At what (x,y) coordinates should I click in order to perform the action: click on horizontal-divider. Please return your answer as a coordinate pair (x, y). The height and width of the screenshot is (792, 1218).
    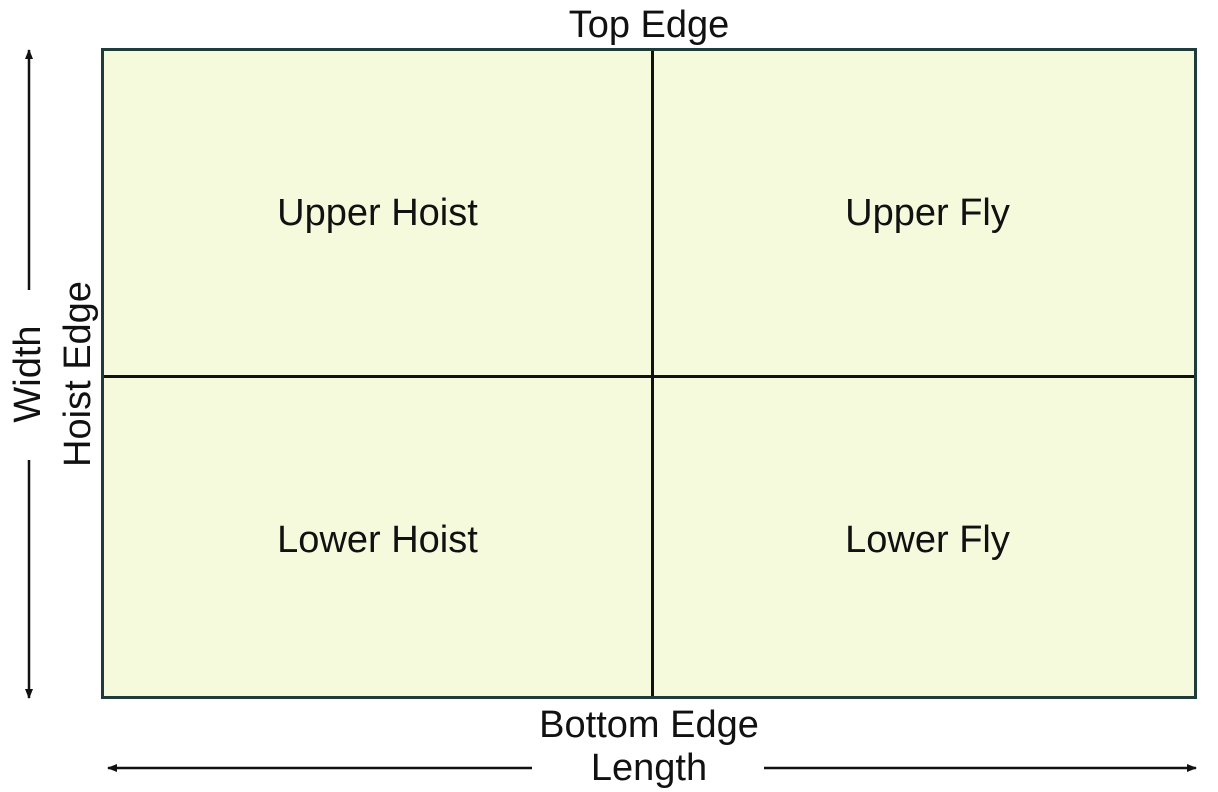
    Looking at the image, I should click on (649, 376).